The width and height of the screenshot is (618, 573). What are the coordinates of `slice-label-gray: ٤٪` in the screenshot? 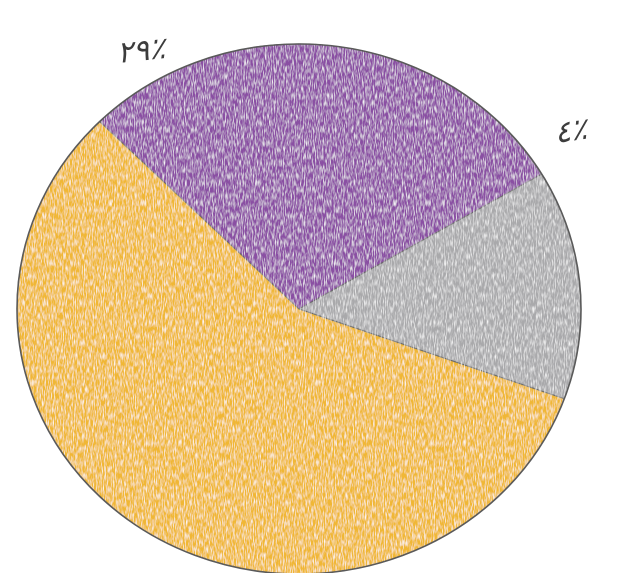 It's located at (572, 131).